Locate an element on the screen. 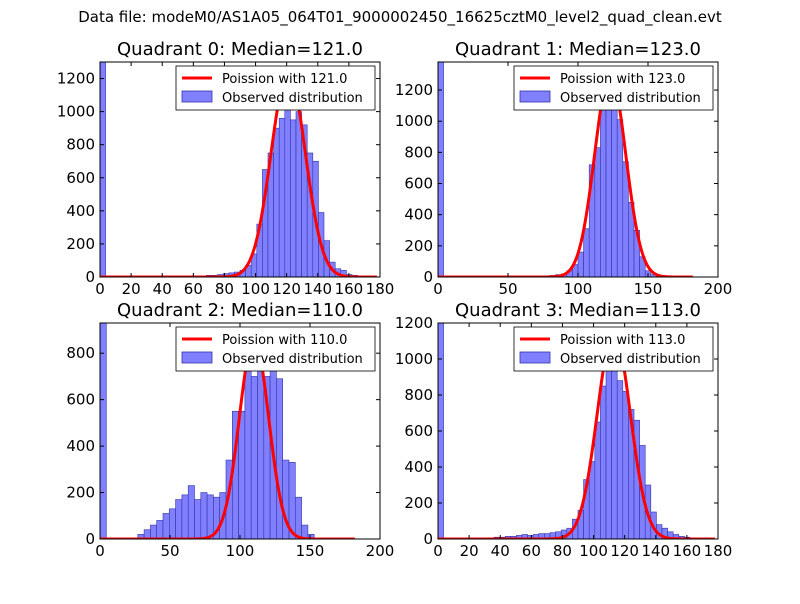  subplot-title: Quadrant 0: Median=121.0 is located at coordinates (240, 49).